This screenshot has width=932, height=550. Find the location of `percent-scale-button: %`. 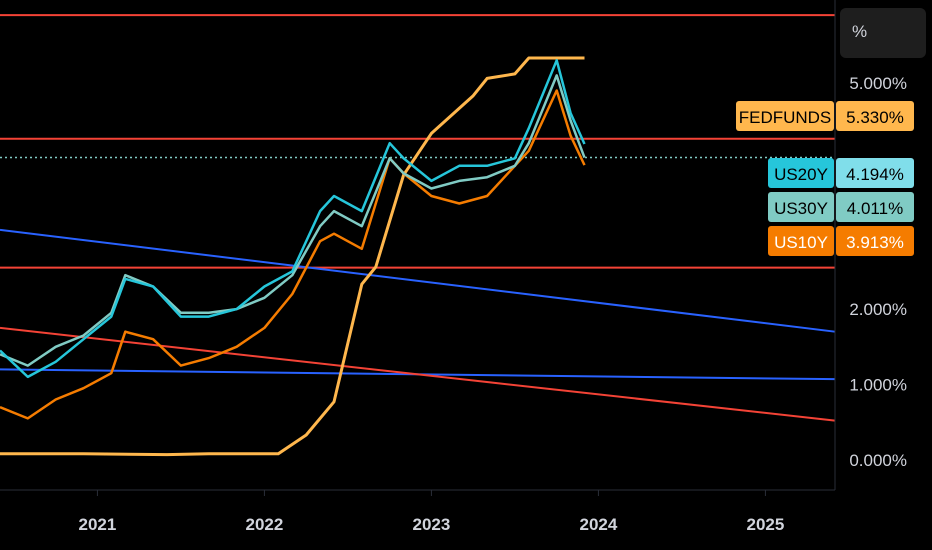

percent-scale-button: % is located at coordinates (883, 33).